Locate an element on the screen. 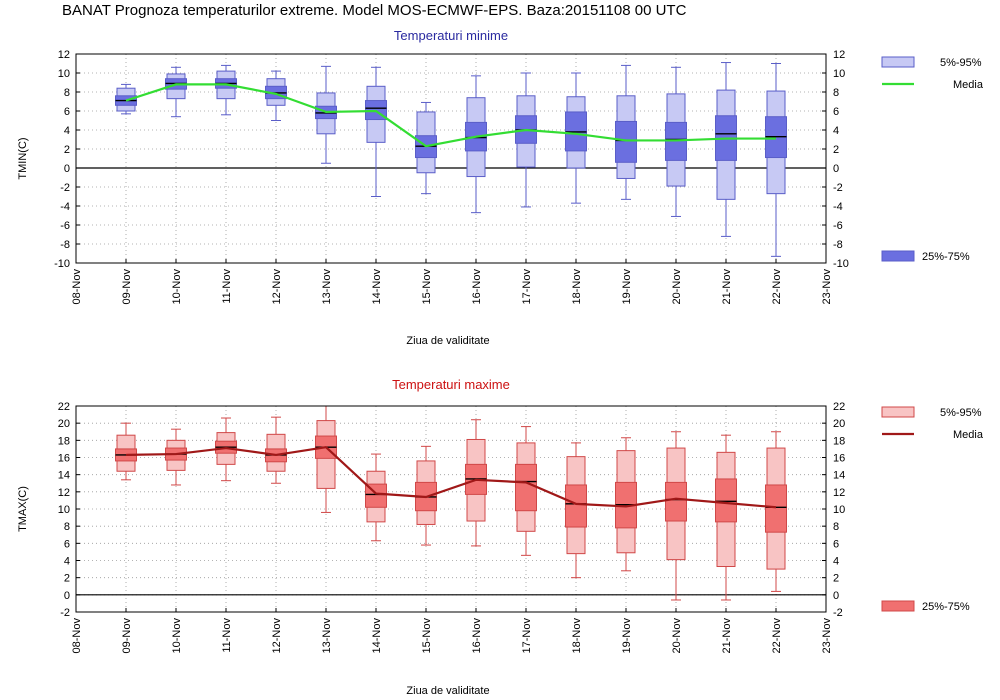 The image size is (1000, 700). tmax-xtick-label: 19-Nov is located at coordinates (627, 636).